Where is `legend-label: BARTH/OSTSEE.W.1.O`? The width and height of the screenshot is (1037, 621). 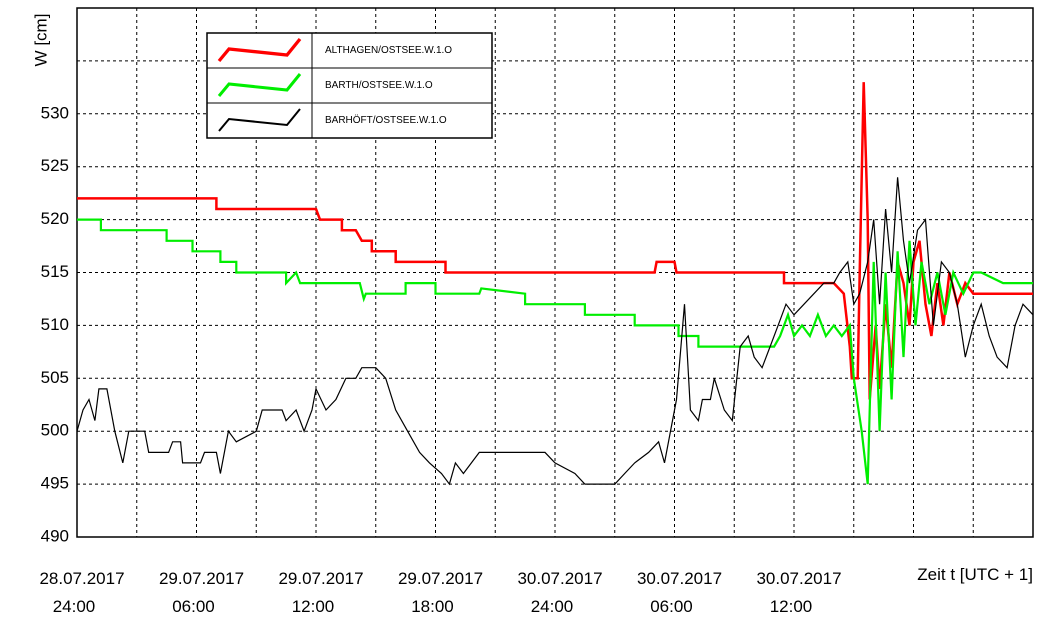 legend-label: BARTH/OSTSEE.W.1.O is located at coordinates (379, 85).